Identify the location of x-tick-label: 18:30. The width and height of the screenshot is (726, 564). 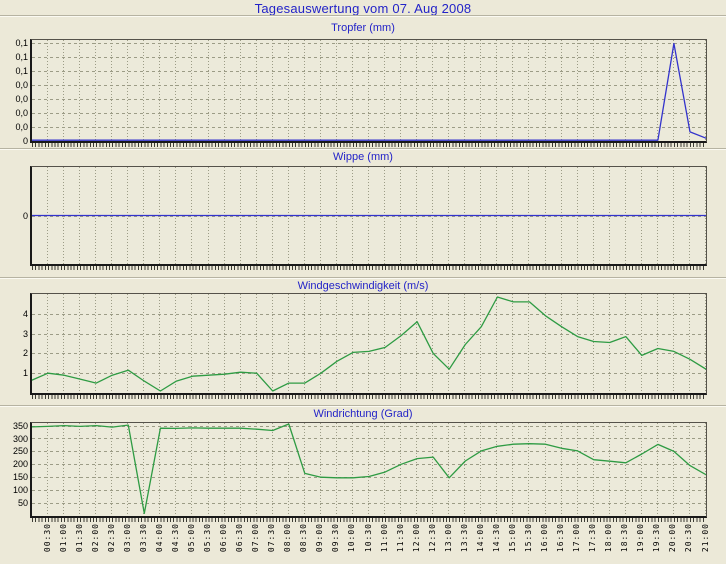
(625, 538).